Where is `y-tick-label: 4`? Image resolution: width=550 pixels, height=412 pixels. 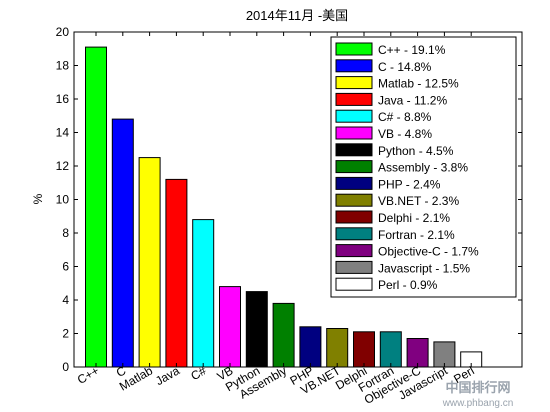 y-tick-label: 4 is located at coordinates (65, 300).